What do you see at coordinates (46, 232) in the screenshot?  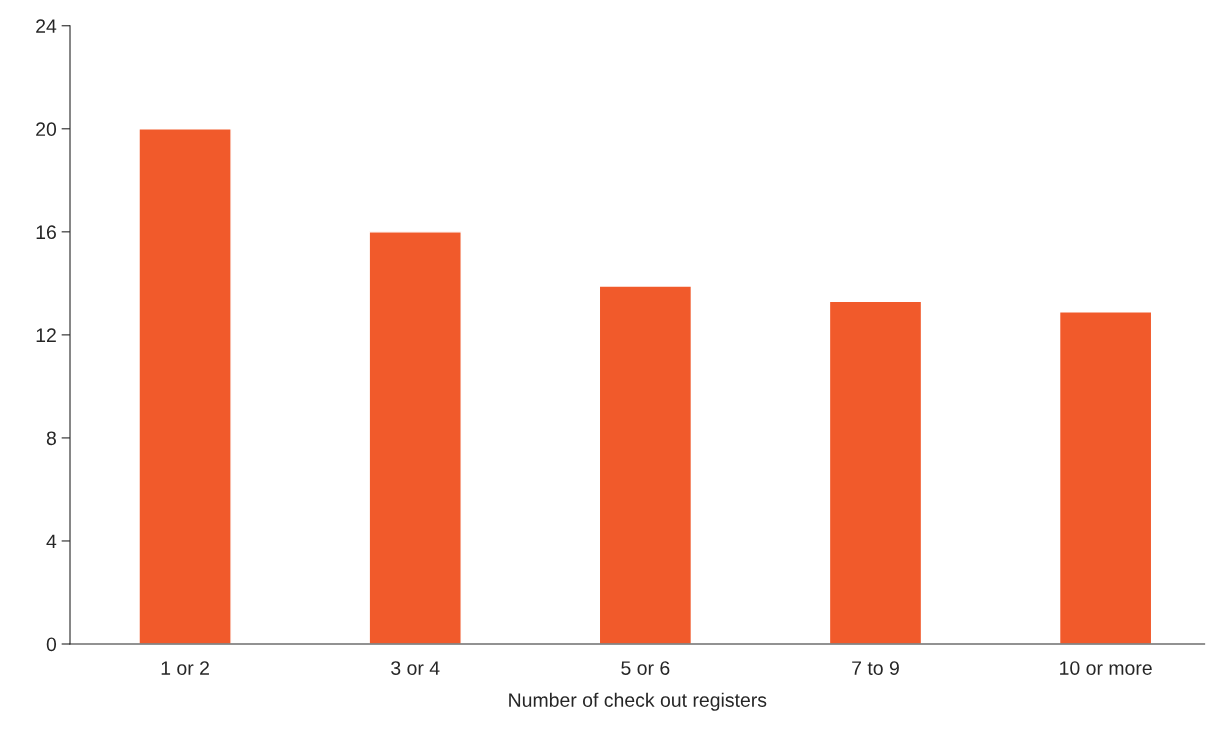 I see `y-tick-label: 16` at bounding box center [46, 232].